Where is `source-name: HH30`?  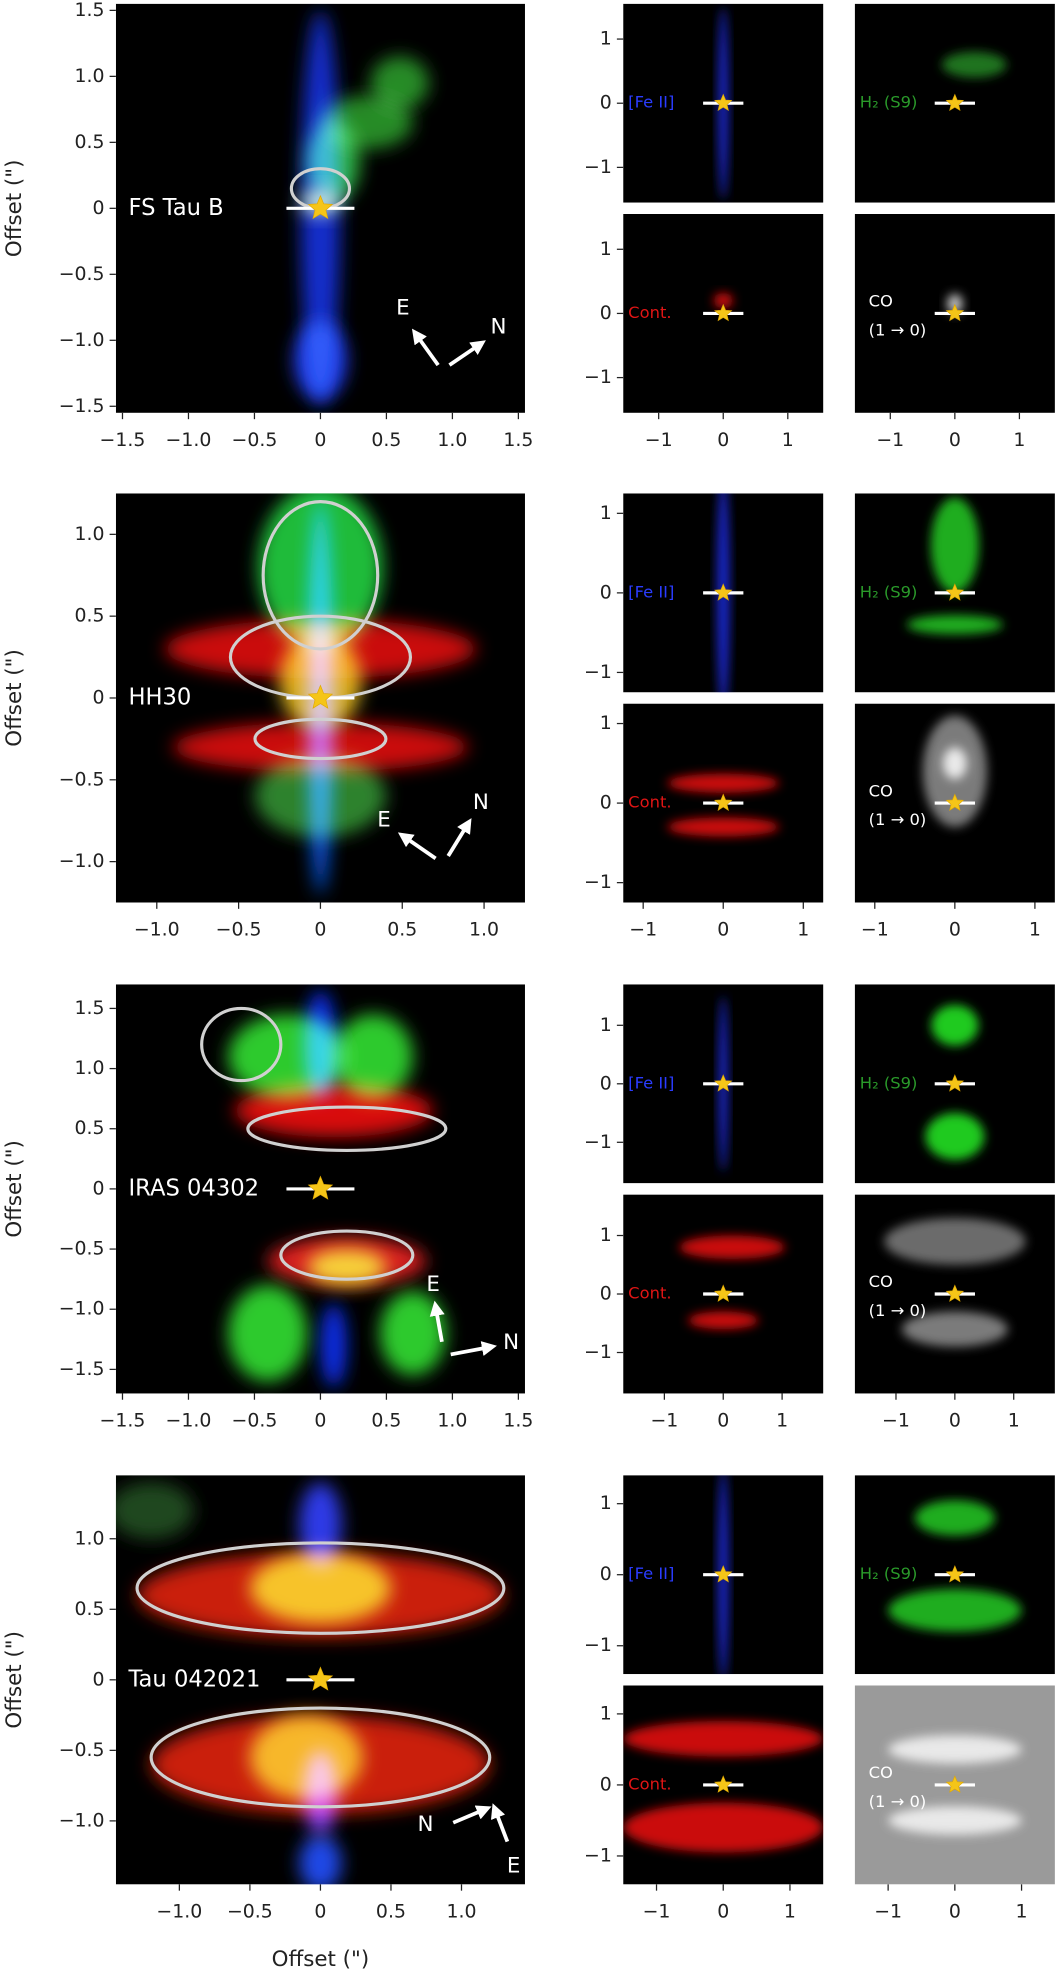 source-name: HH30 is located at coordinates (159, 697).